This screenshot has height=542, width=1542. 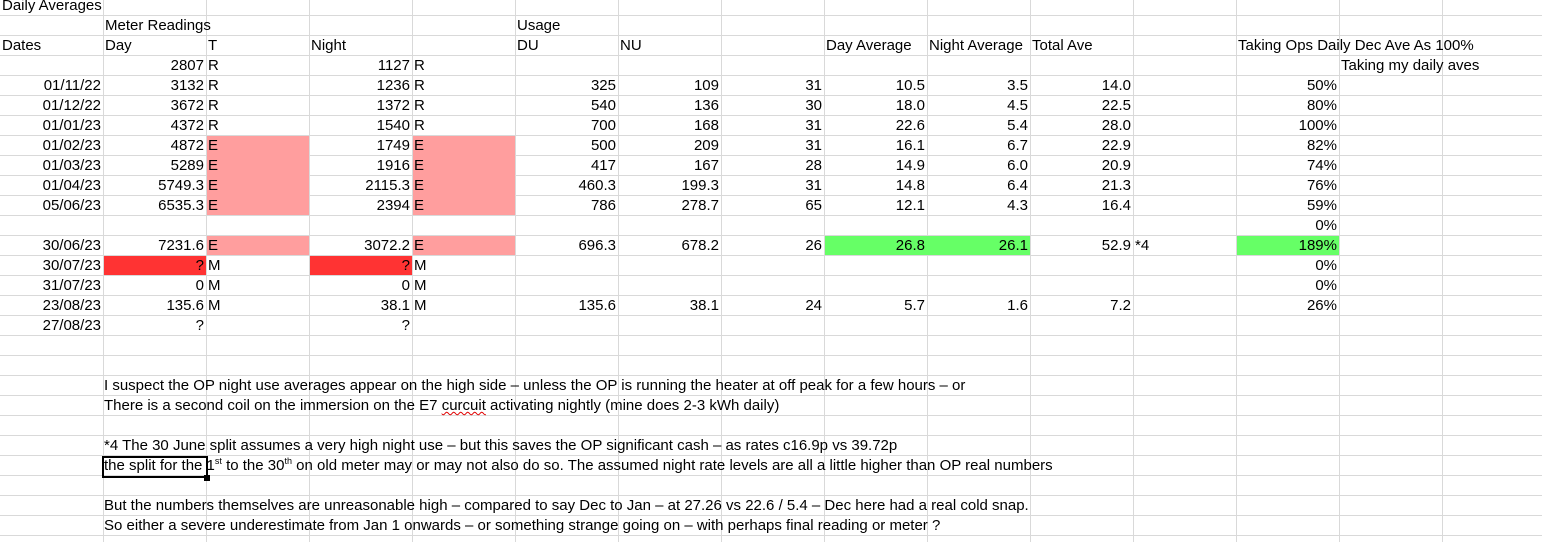 What do you see at coordinates (1116, 185) in the screenshot?
I see `total-ave-cell: 21.3` at bounding box center [1116, 185].